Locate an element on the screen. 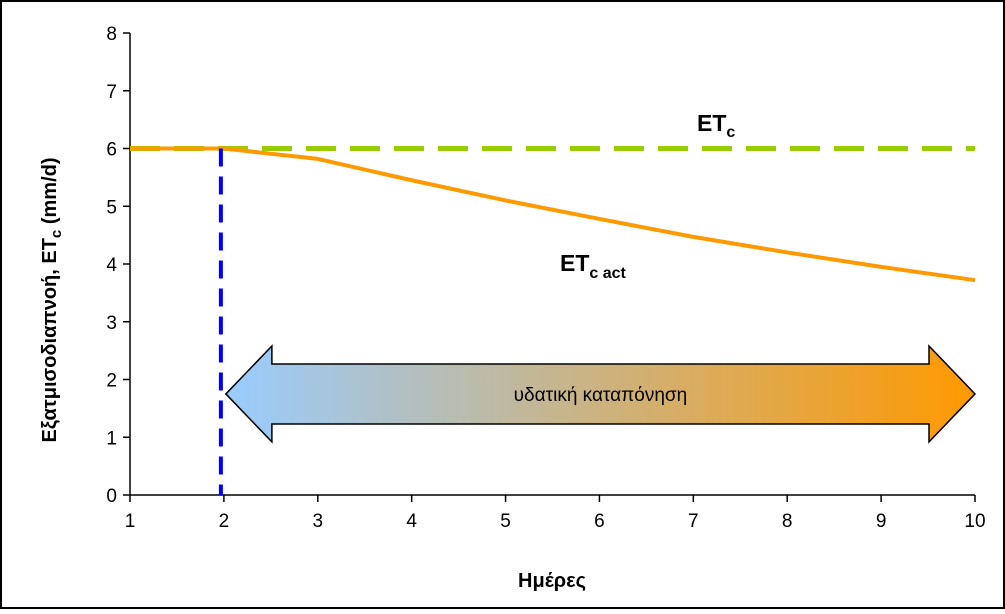  x-tick-label: 4 is located at coordinates (411, 521).